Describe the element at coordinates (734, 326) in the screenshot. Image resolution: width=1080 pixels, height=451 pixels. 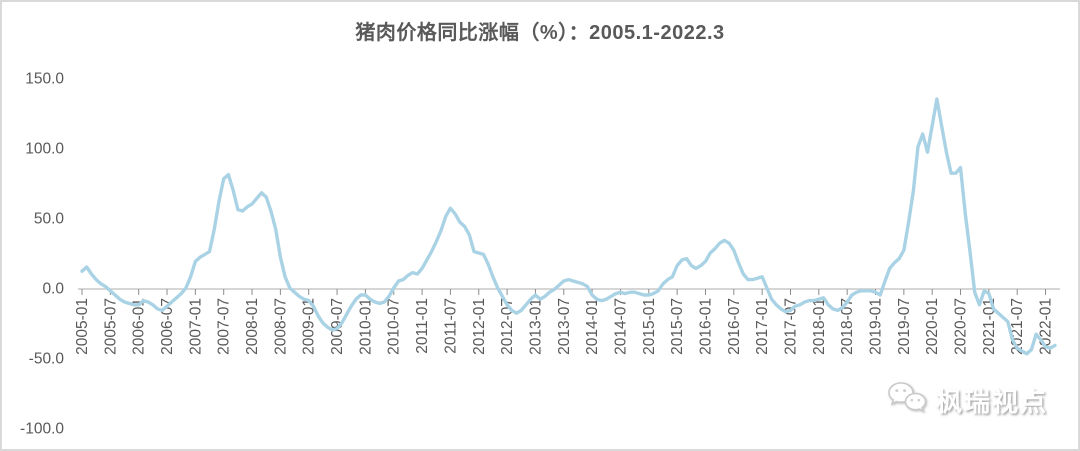
I see `x-axis-label: 2016-07` at that location.